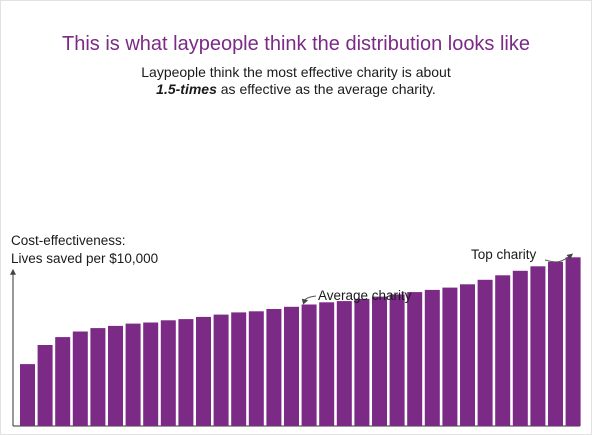 Image resolution: width=592 pixels, height=435 pixels. What do you see at coordinates (85, 258) in the screenshot?
I see `y-axis-label-line-2: Lives saved per $10,000` at bounding box center [85, 258].